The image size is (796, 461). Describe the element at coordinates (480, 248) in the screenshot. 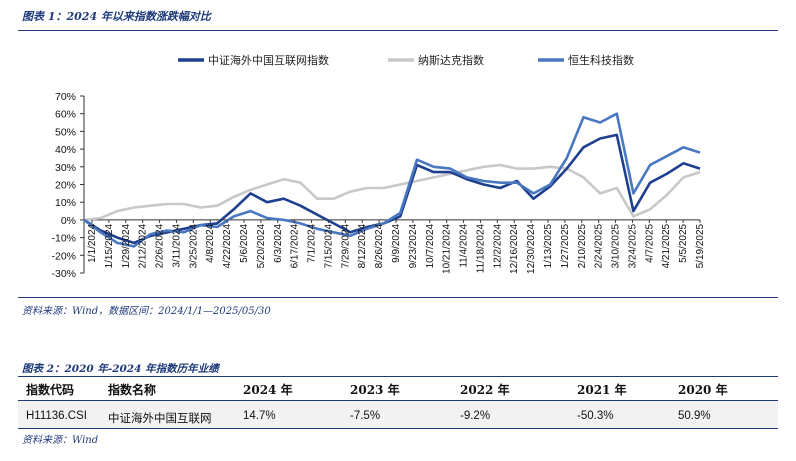

I see `x-tick-label: 11/18/2024` at that location.